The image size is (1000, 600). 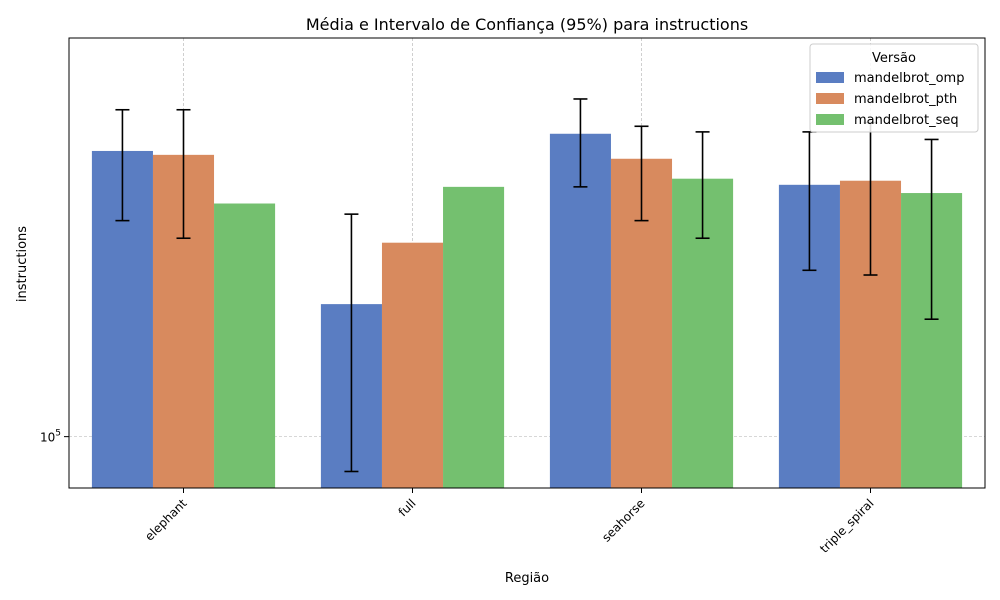 I want to click on y-axis-ticks: 105, so click(x=54, y=437).